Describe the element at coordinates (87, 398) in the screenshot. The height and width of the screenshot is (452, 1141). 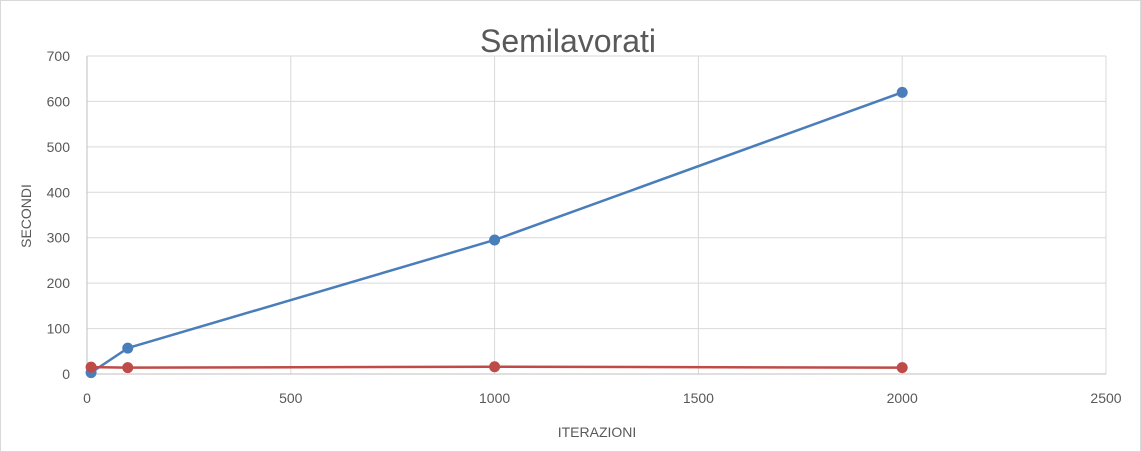
I see `x-tick-label: 0` at that location.